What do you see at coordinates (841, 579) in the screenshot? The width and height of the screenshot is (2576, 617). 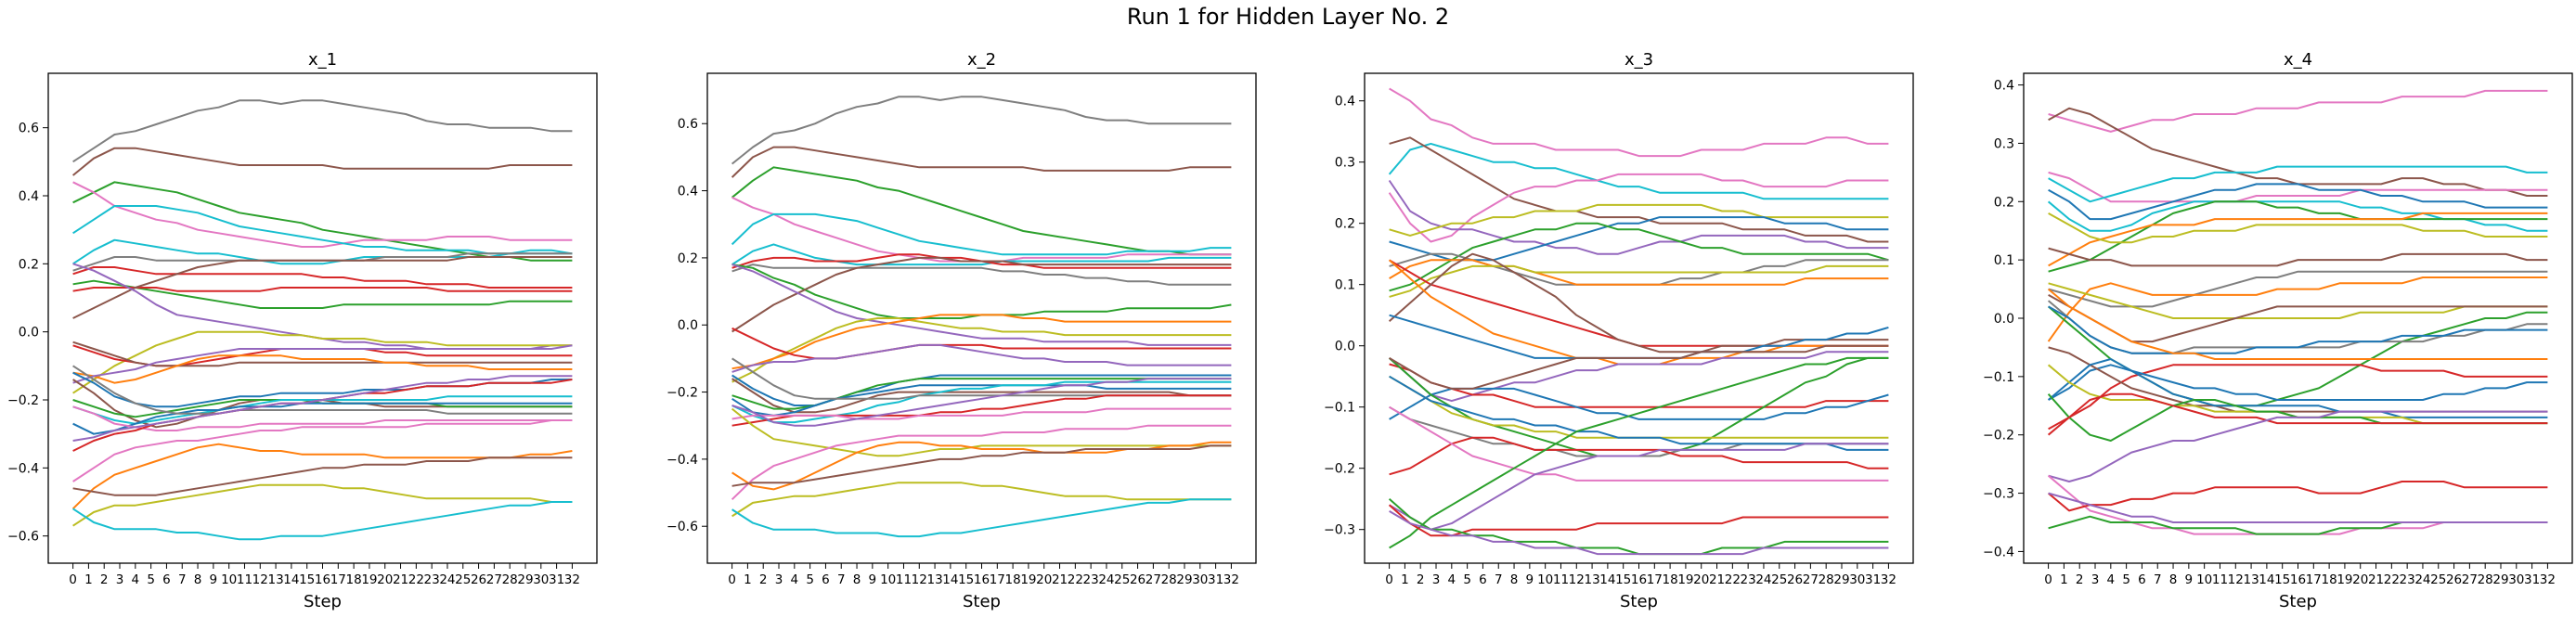 I see `x-tick-label: 7` at bounding box center [841, 579].